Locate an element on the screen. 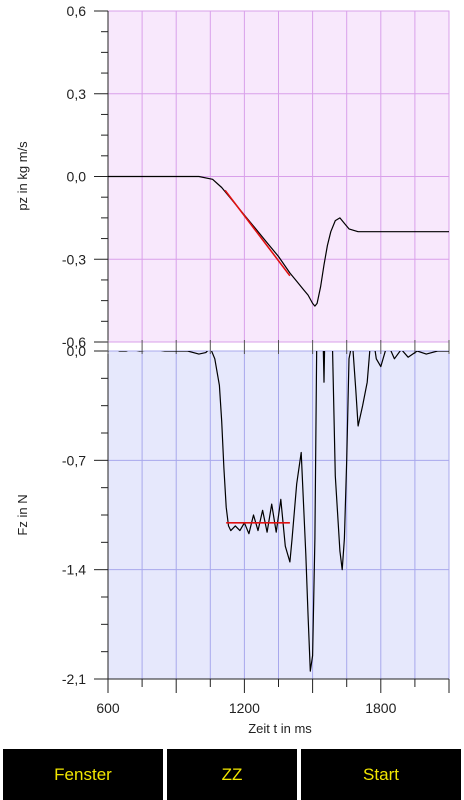  top-y-tick-label: -0,6 is located at coordinates (74, 342).